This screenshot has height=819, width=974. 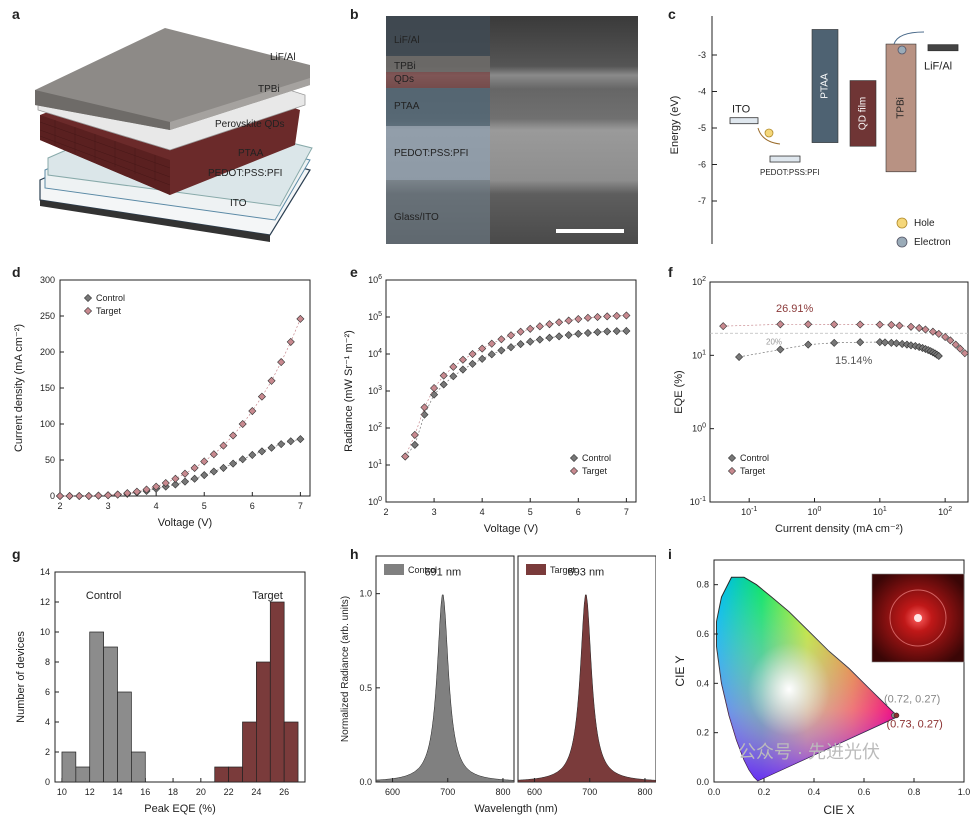 I want to click on spectrum-target, so click(x=586, y=688).